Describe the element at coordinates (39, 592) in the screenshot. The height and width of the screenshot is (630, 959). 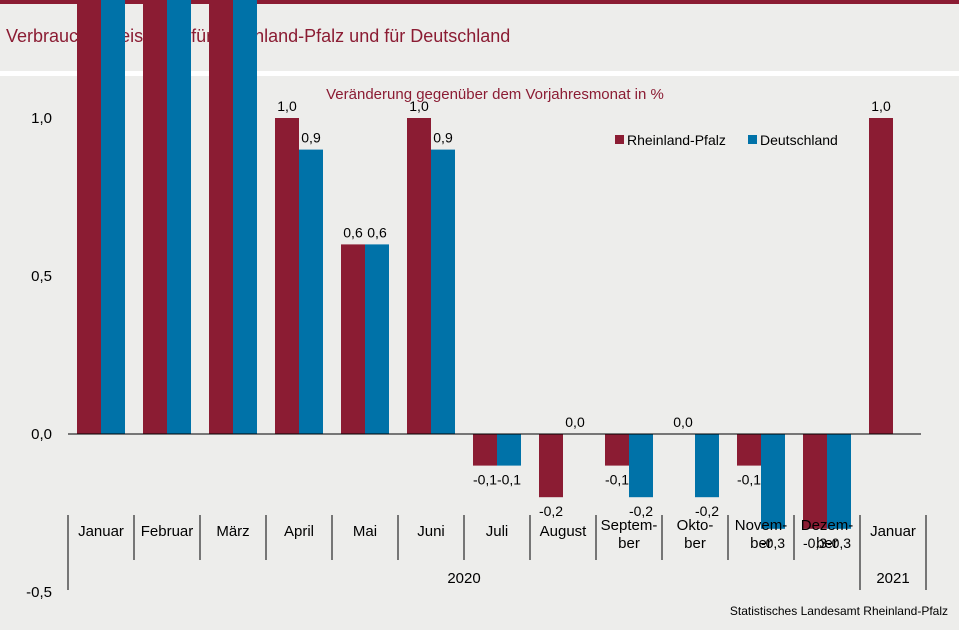
I see `y-tick-label: -0,5` at that location.